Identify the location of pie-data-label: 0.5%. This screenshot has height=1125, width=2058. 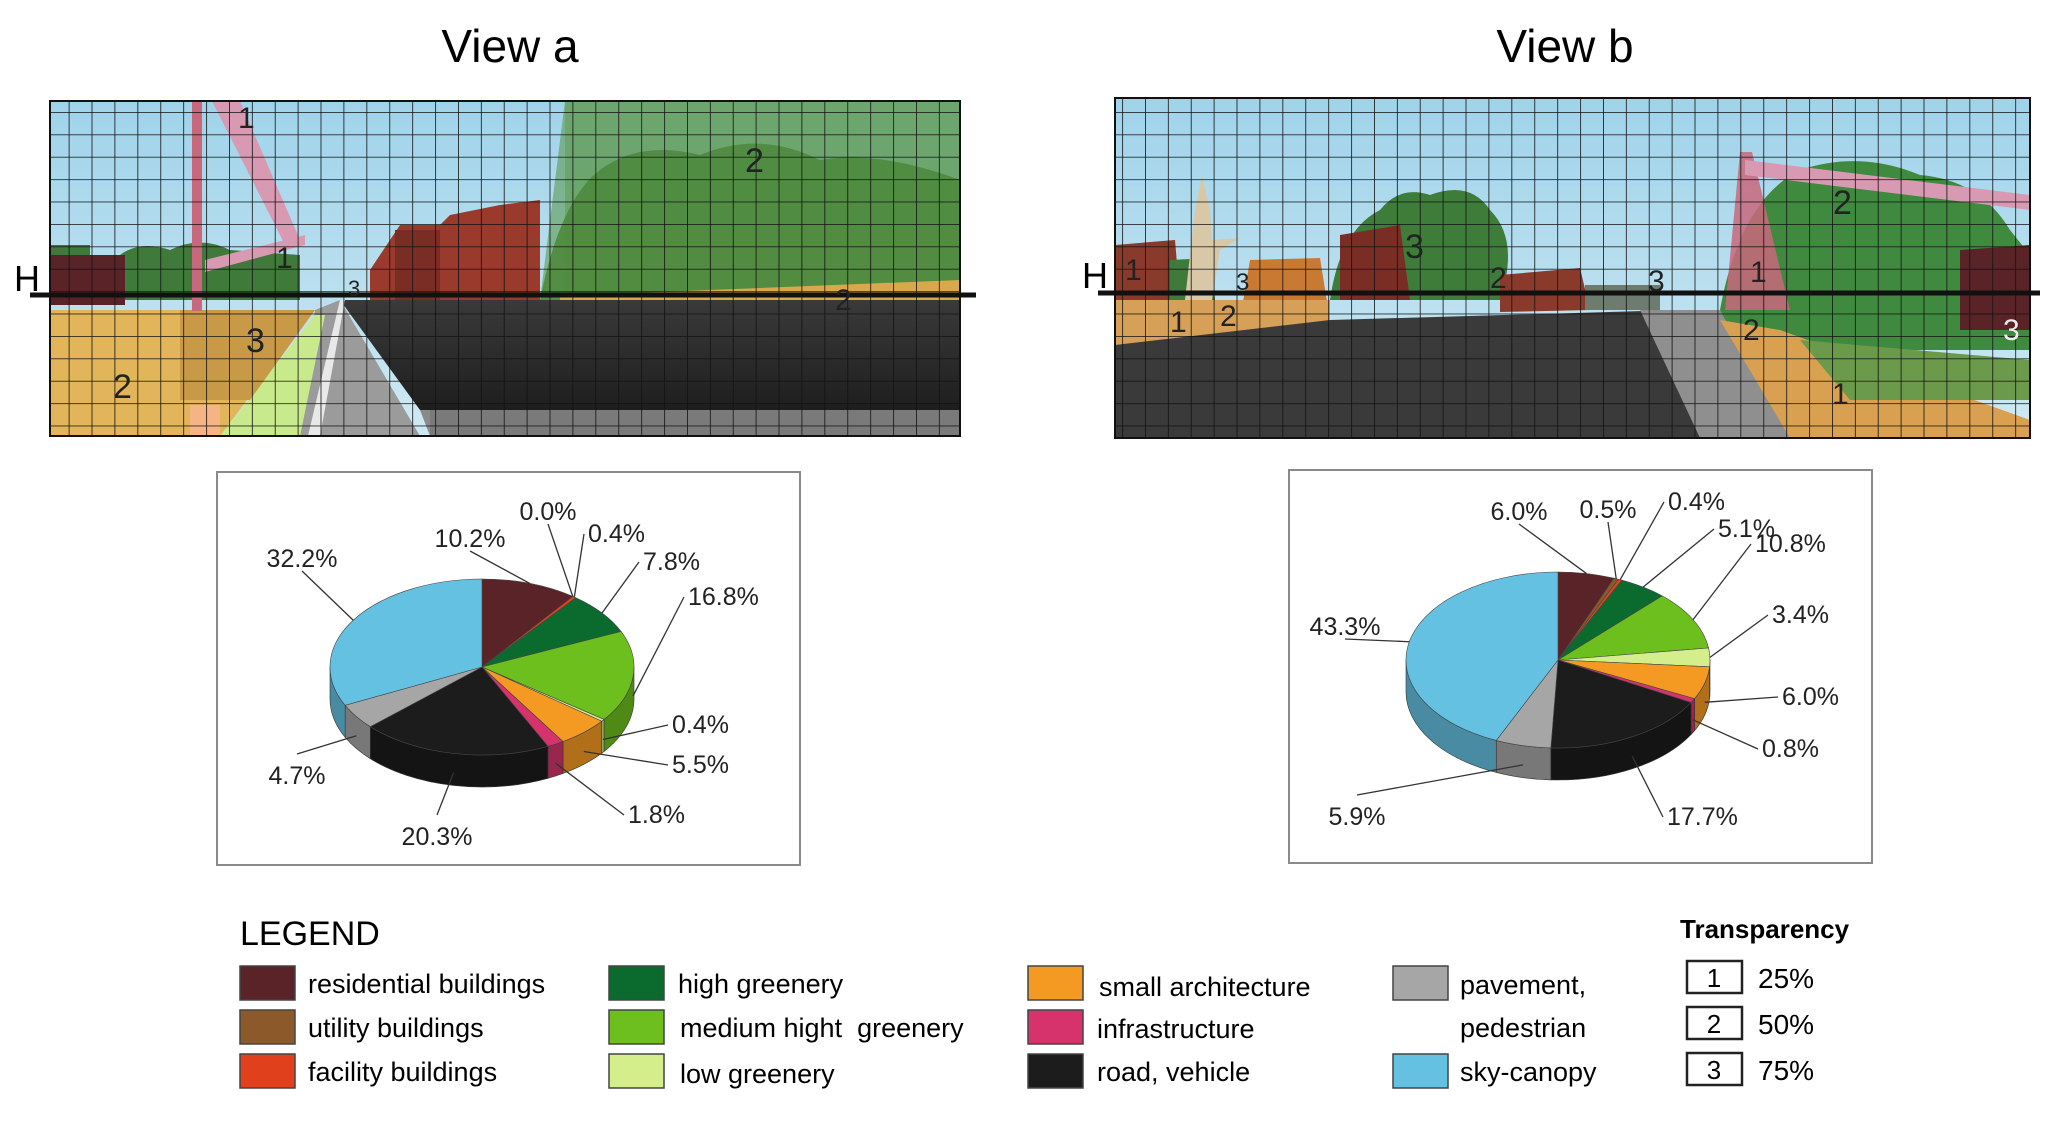
(1608, 510).